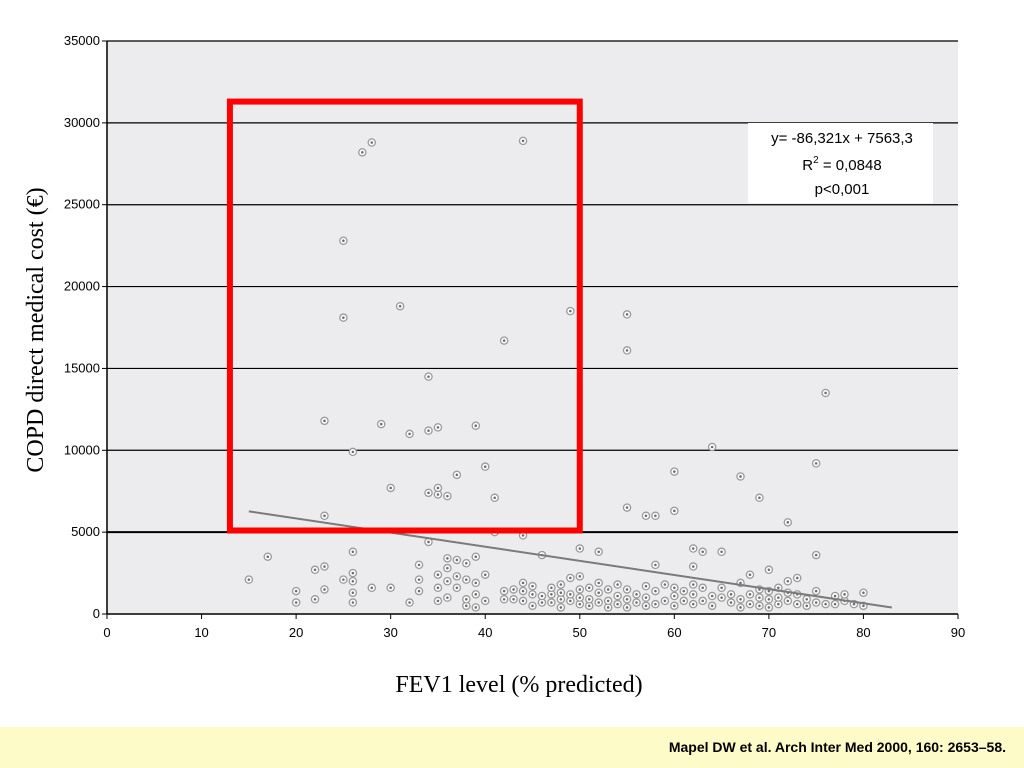 The height and width of the screenshot is (768, 1024). Describe the element at coordinates (842, 189) in the screenshot. I see `p-value-text: p<0,001` at that location.